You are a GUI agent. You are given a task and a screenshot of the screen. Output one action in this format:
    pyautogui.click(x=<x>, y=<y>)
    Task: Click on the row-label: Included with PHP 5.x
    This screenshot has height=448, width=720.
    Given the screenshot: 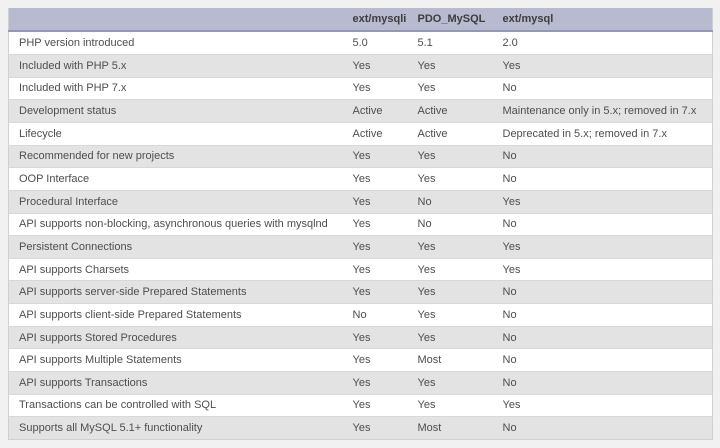 What is the action you would take?
    pyautogui.click(x=176, y=66)
    